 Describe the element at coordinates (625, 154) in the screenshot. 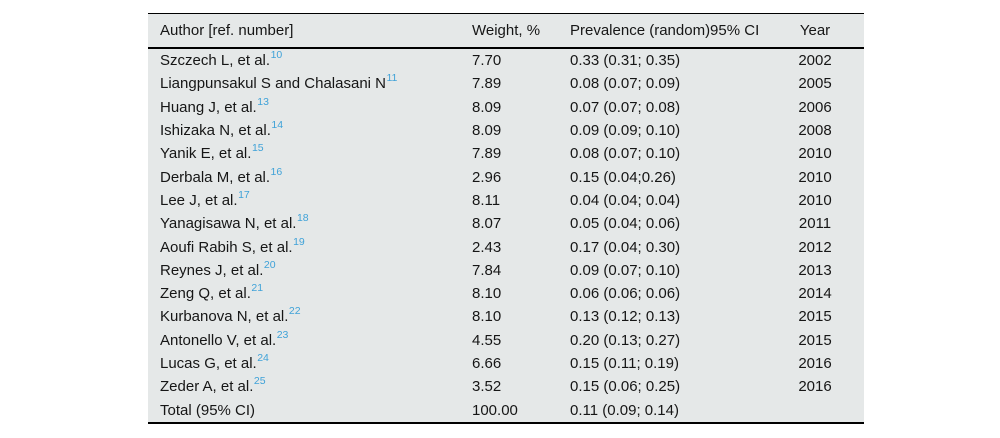

I see `prevalence-cell: 0.08 (0.07; 0.10)` at that location.